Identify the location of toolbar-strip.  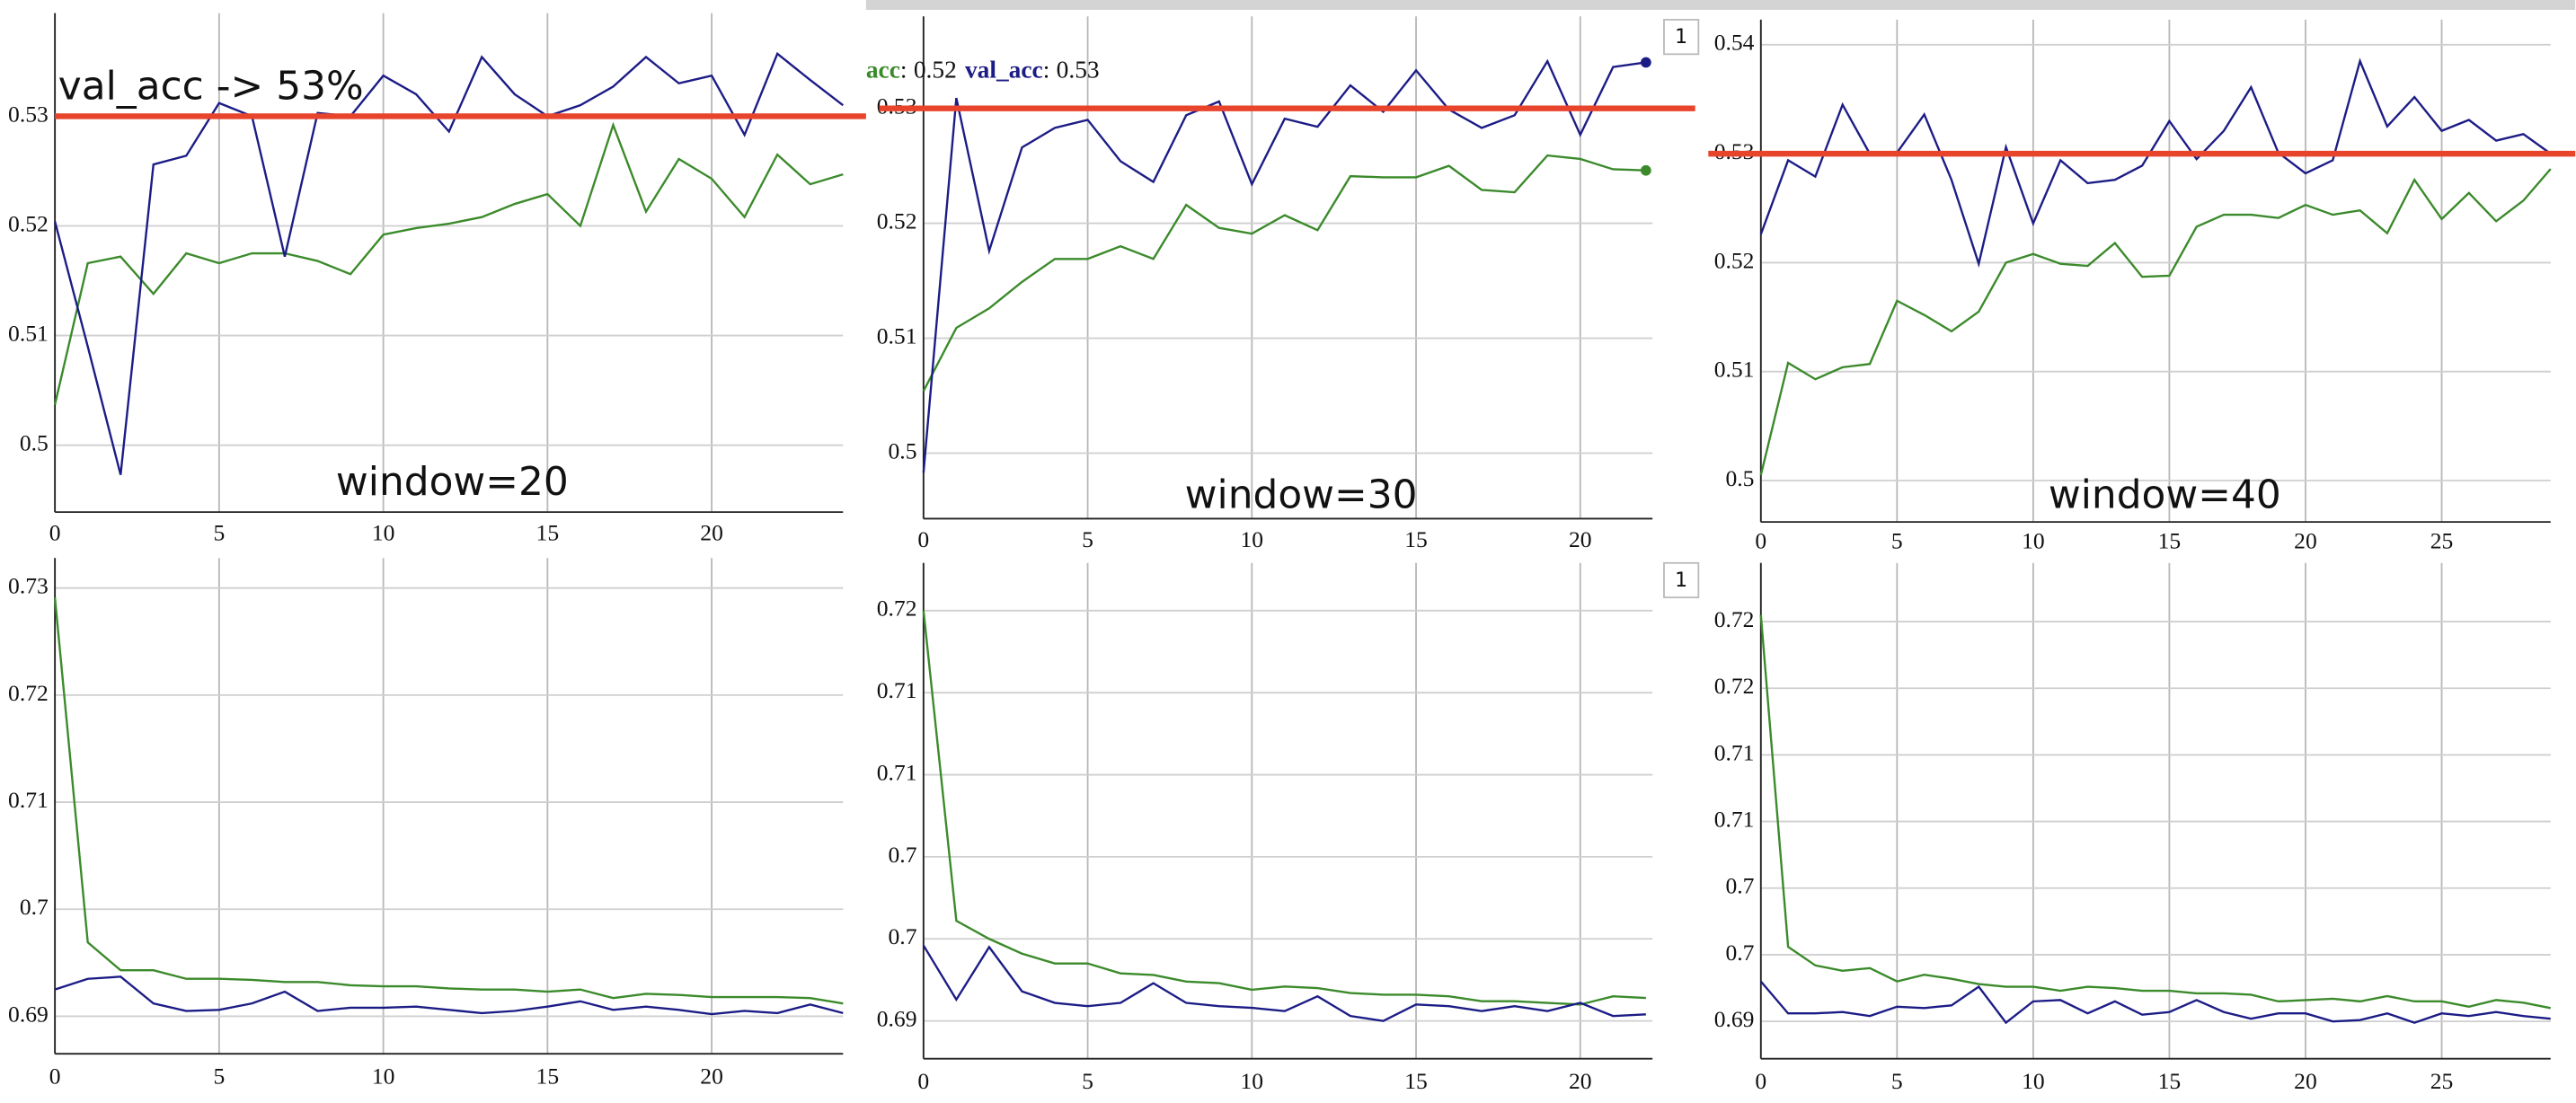
(1721, 5).